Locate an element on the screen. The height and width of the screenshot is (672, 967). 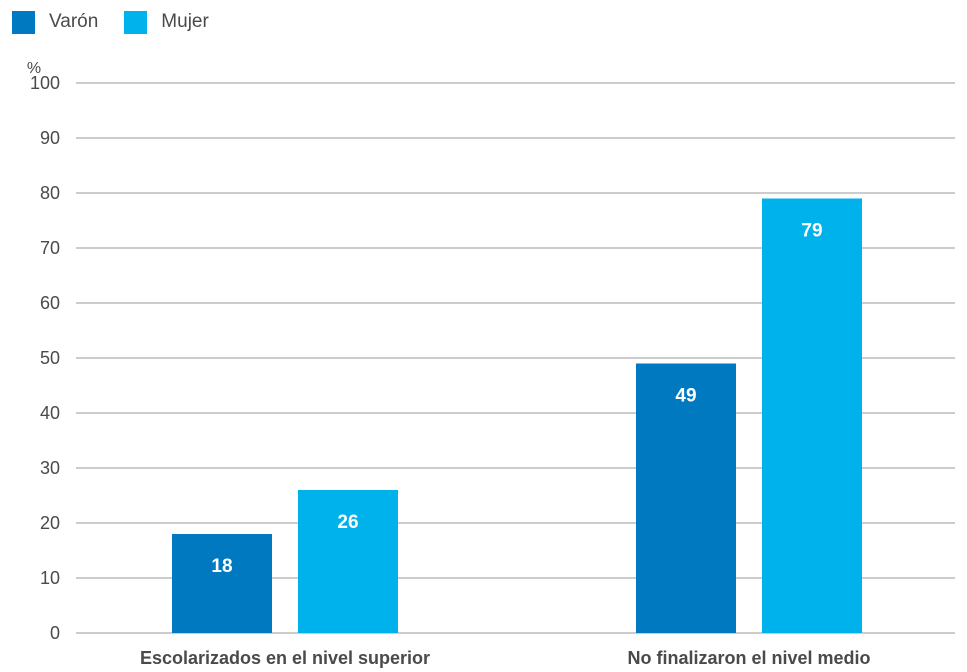
y-tick-label: 90 is located at coordinates (50, 138).